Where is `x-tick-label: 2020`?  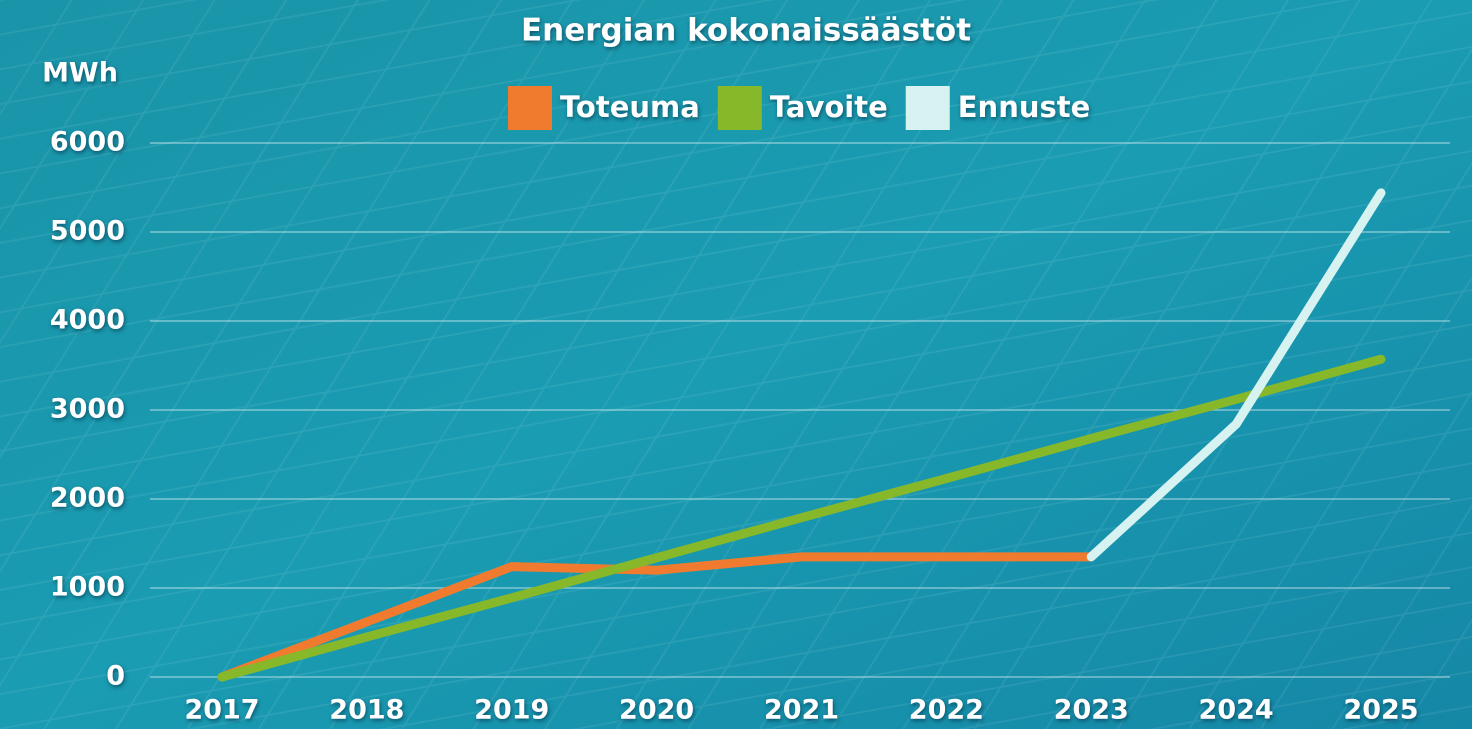 x-tick-label: 2020 is located at coordinates (656, 710).